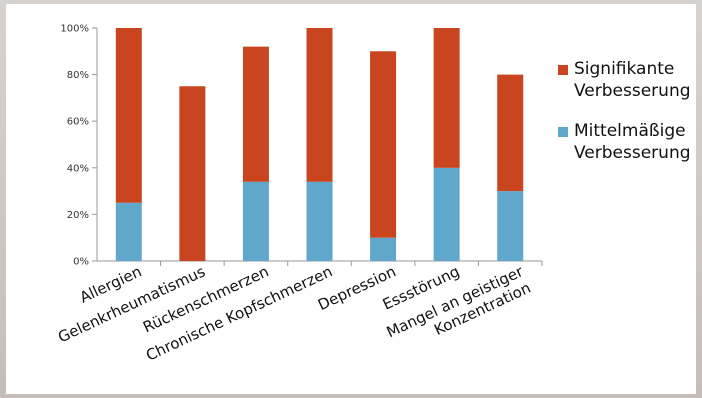  What do you see at coordinates (74, 29) in the screenshot?
I see `y-tick-label: 100%` at bounding box center [74, 29].